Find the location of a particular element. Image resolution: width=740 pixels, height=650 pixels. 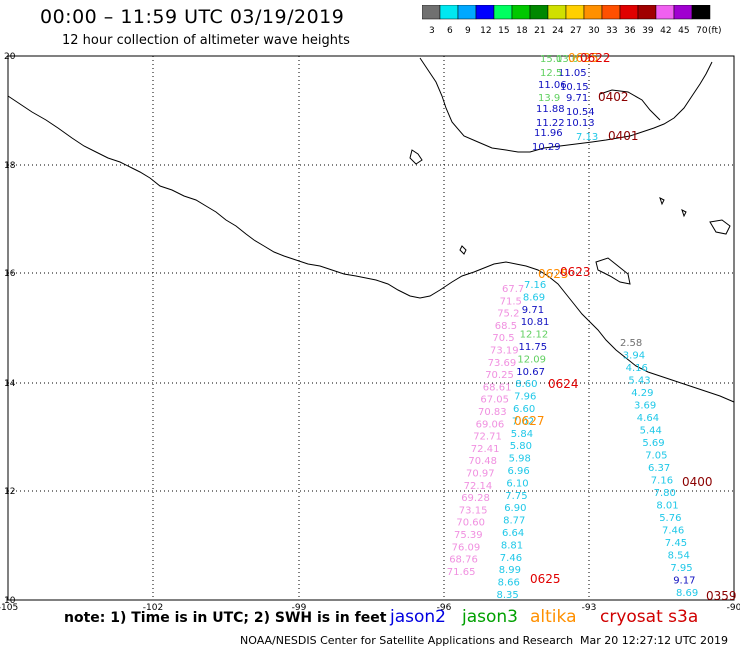

pass-time-label: 0627 is located at coordinates (529, 421).